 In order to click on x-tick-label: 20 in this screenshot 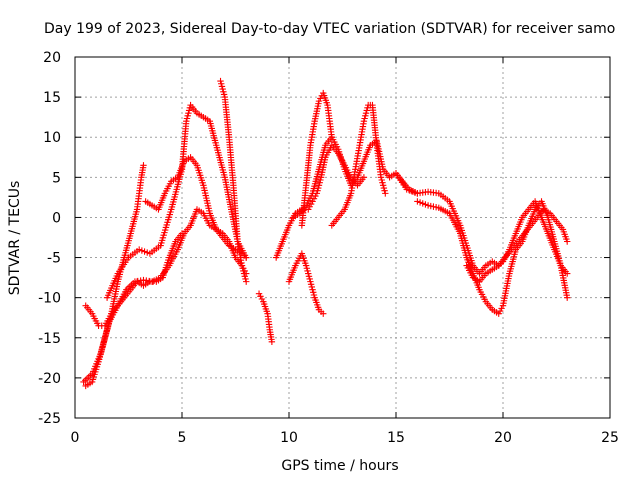, I will do `click(503, 438)`.